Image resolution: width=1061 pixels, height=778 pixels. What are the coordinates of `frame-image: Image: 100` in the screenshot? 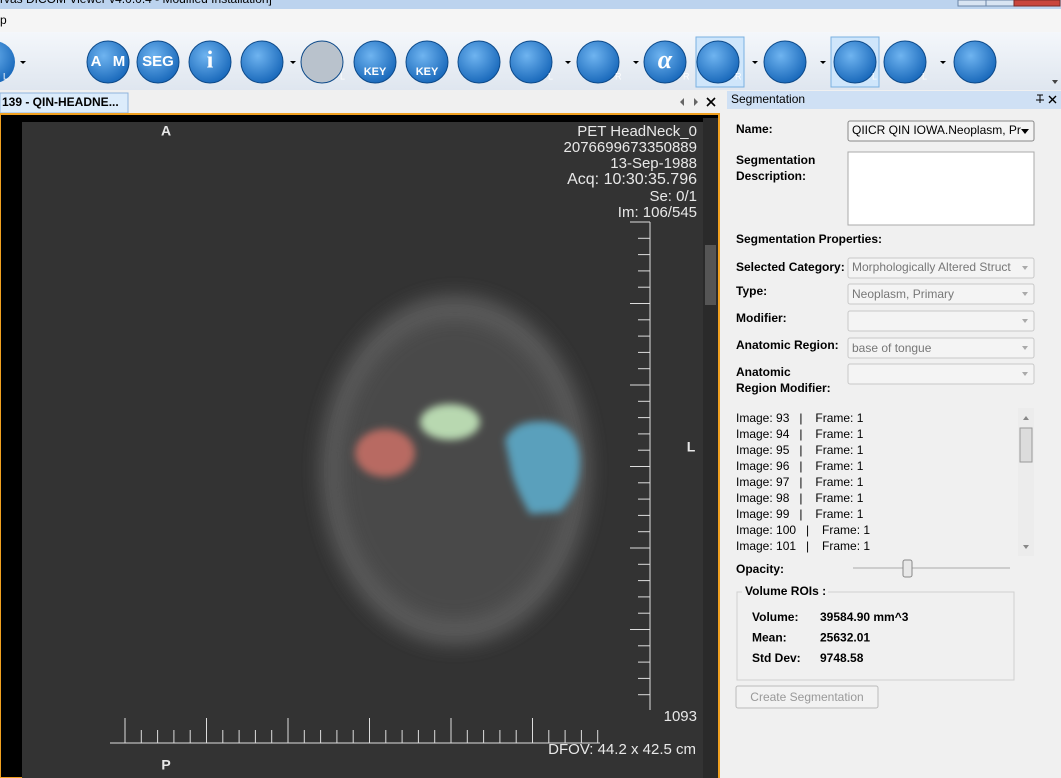 It's located at (766, 530).